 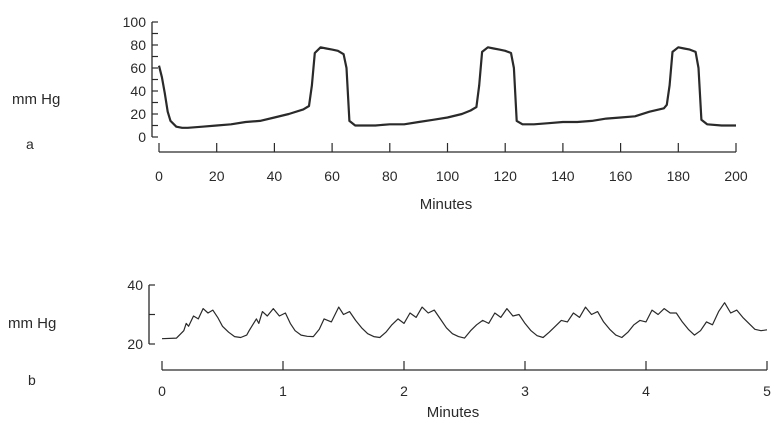 I want to click on x-tick-label: 160, so click(x=621, y=176).